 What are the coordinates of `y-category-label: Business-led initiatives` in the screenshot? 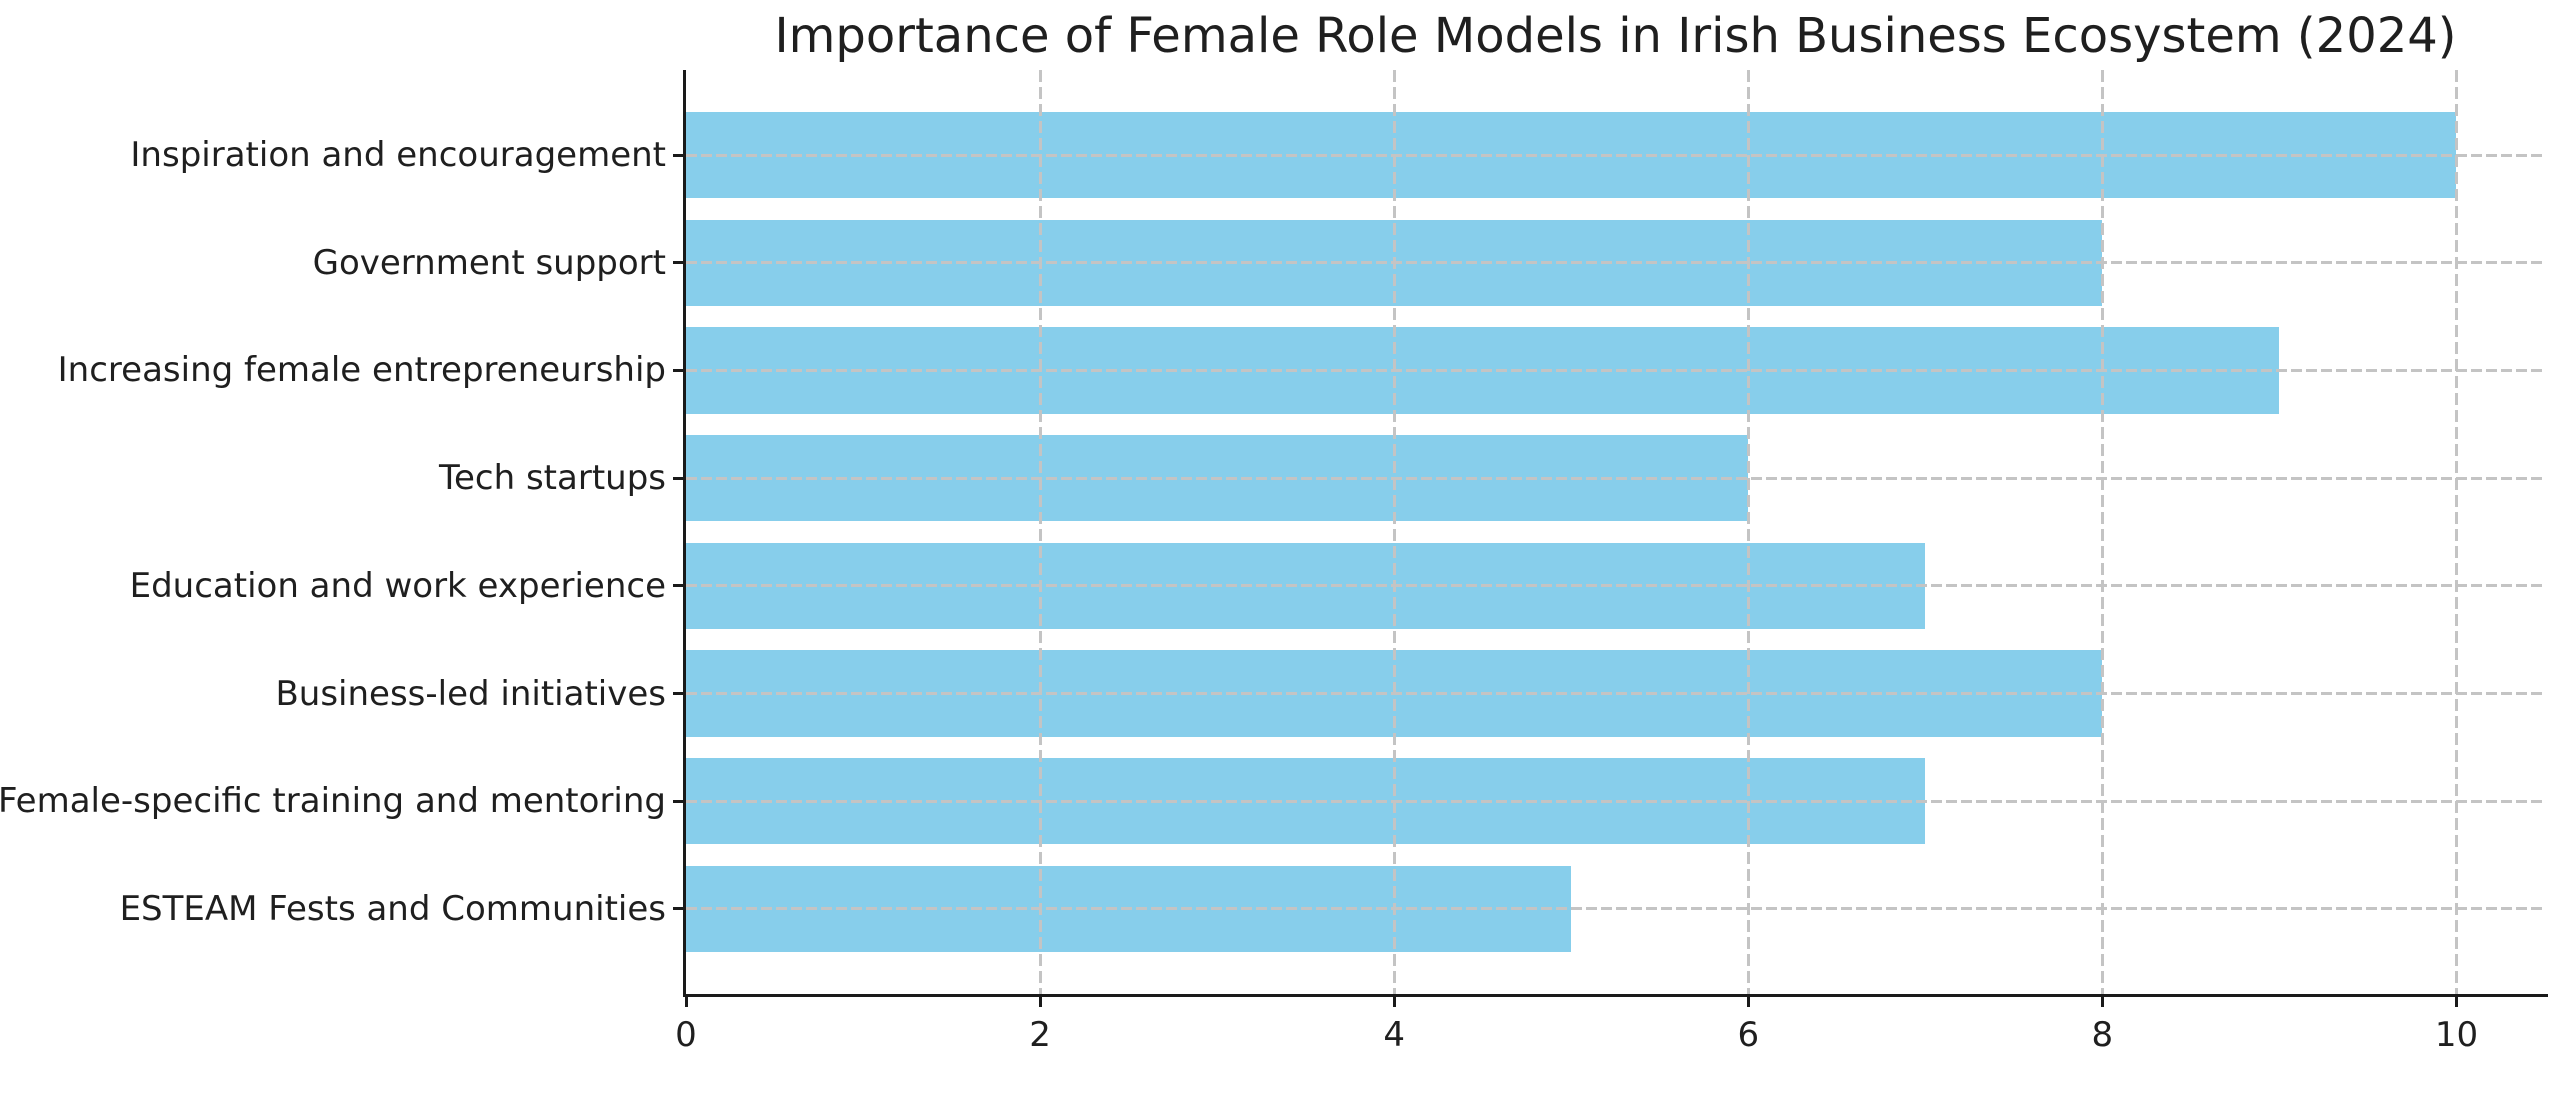 It's located at (470, 693).